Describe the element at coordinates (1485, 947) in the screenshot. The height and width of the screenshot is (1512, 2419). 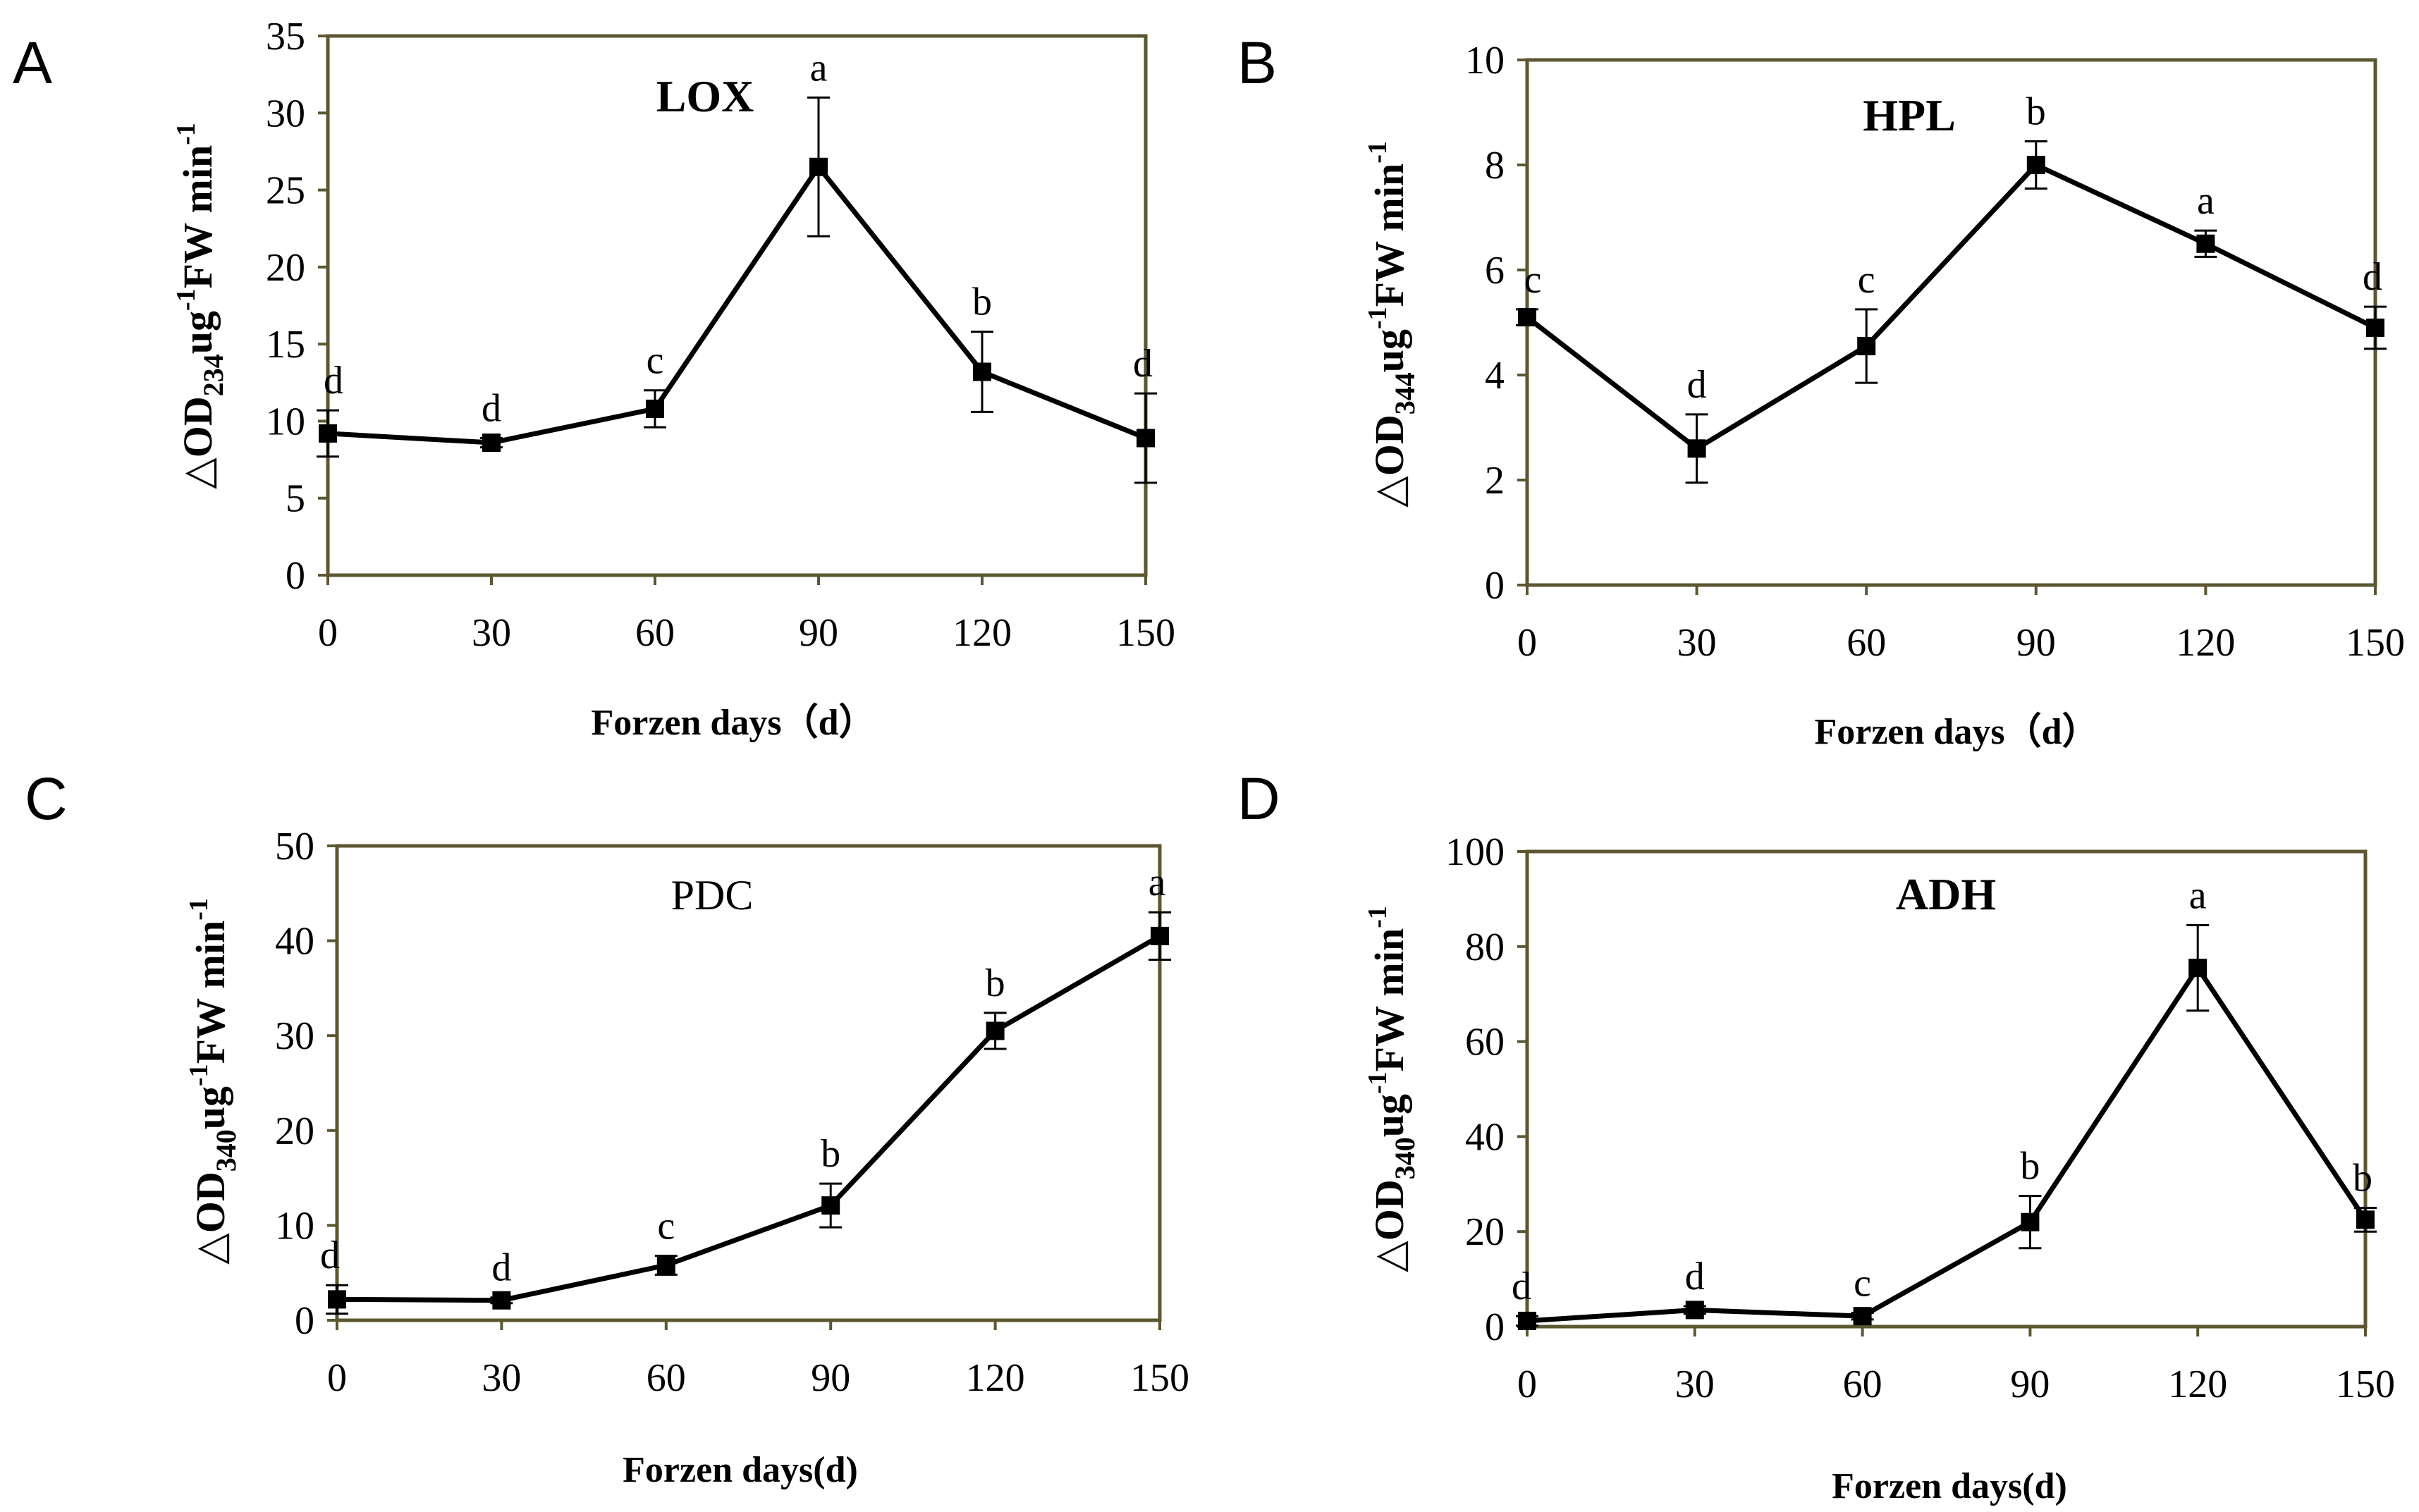
I see `y-tick-label: 80` at that location.